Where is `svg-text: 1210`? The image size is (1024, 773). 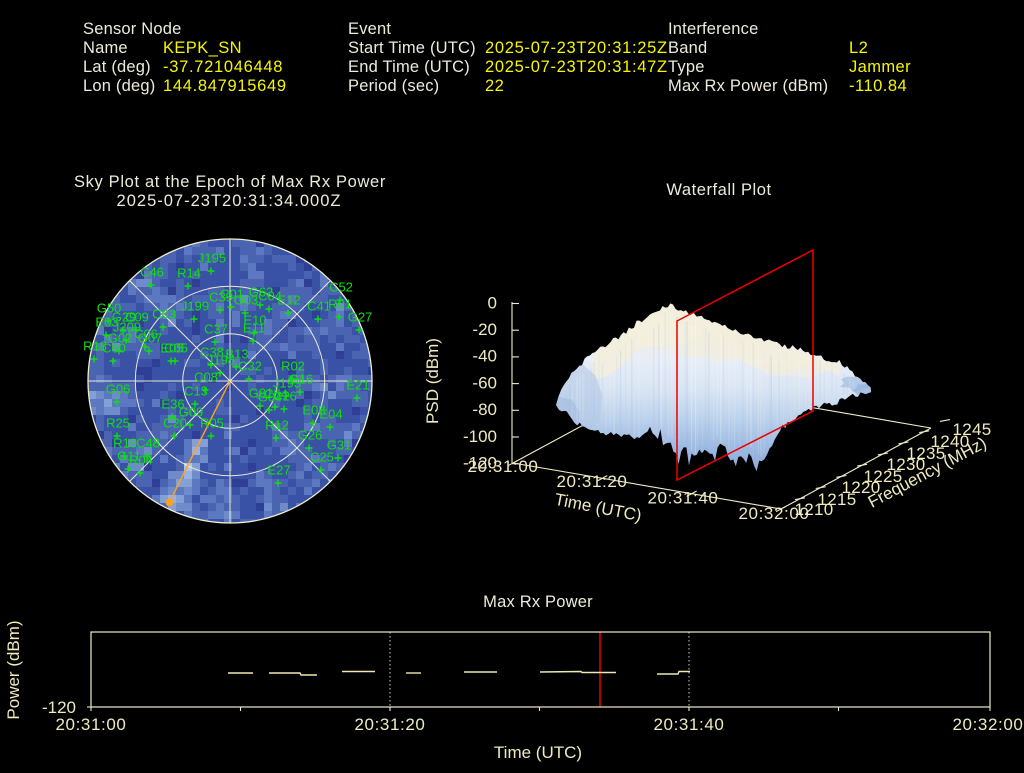 svg-text: 1210 is located at coordinates (813, 509).